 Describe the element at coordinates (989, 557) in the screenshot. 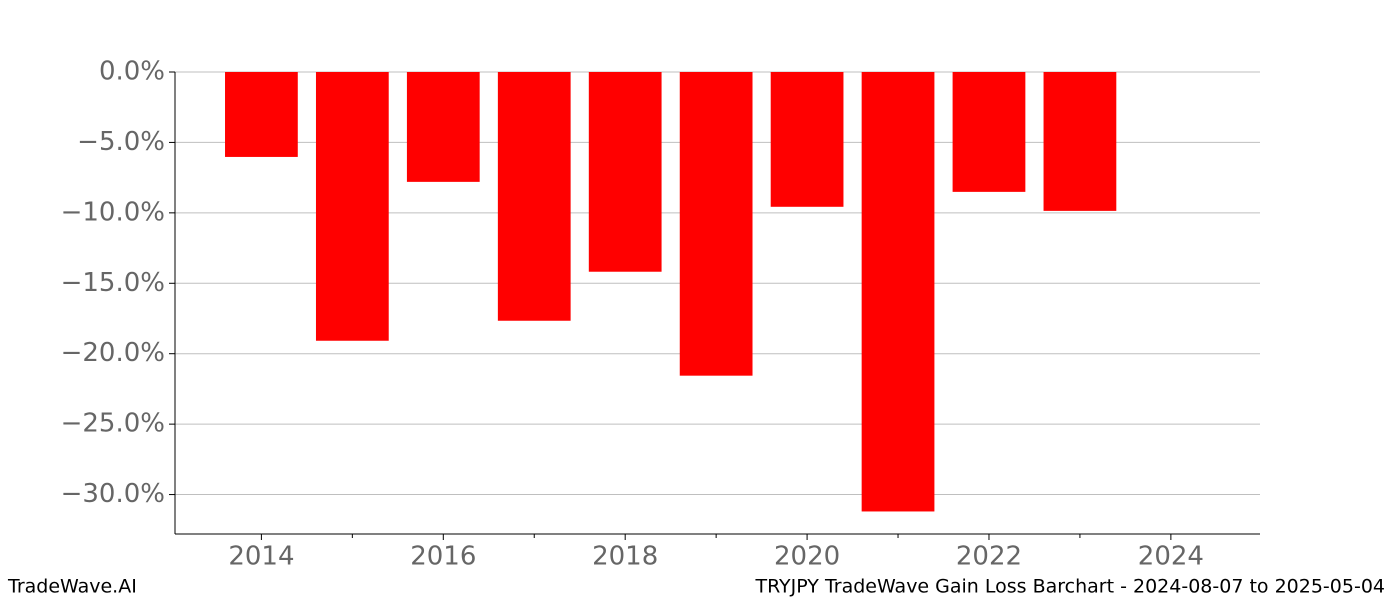

I see `x-tick-label: 2022` at that location.